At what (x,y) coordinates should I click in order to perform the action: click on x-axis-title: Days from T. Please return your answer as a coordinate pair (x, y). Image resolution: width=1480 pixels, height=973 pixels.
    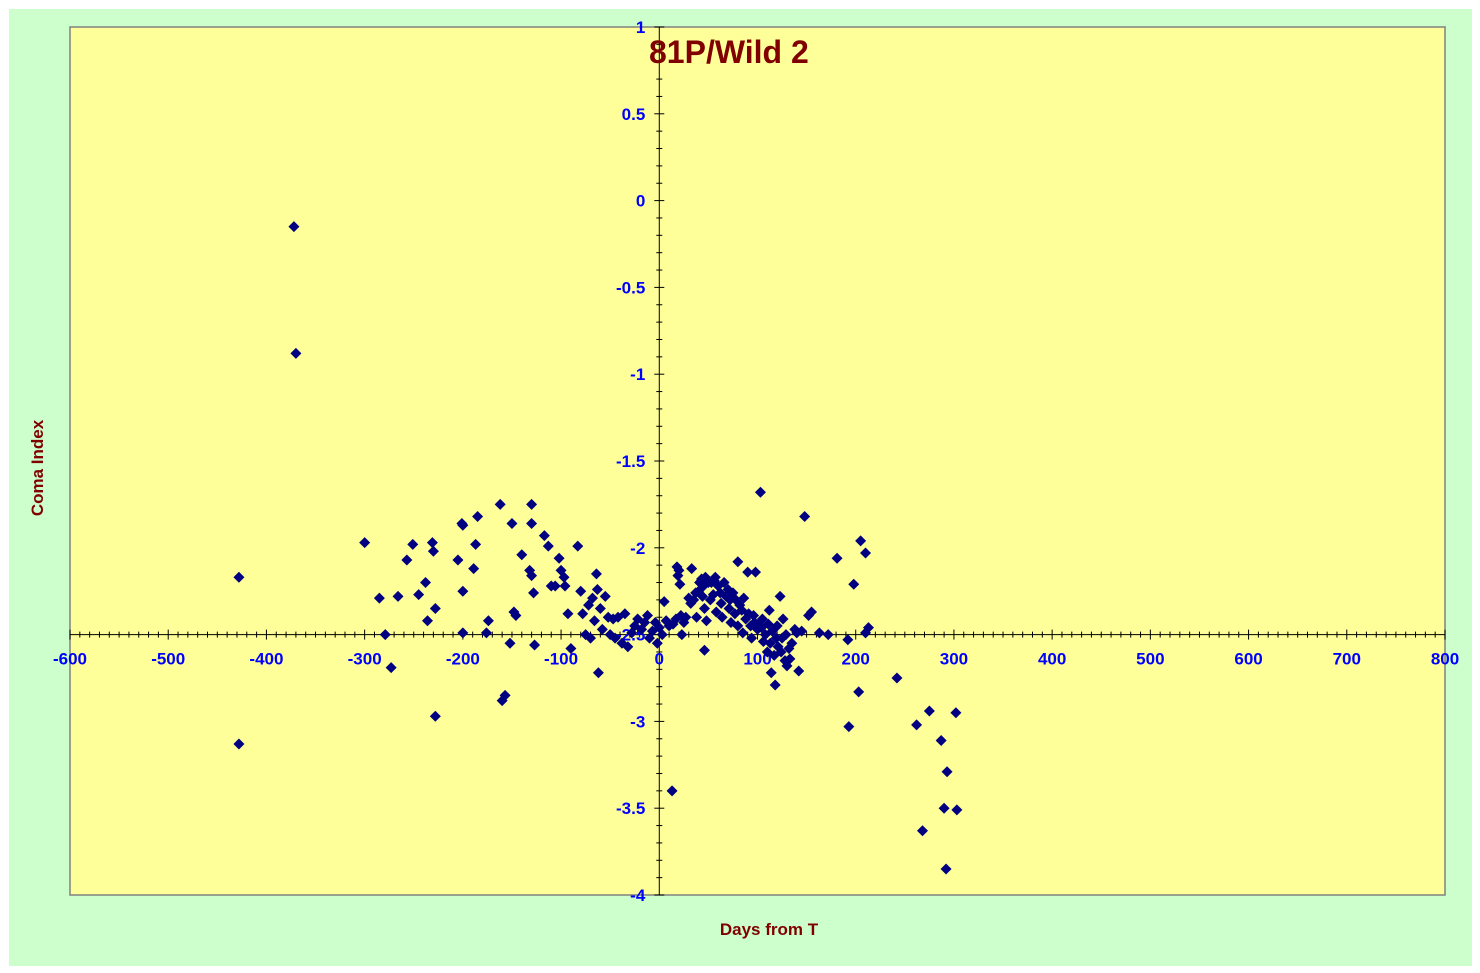
    Looking at the image, I should click on (769, 929).